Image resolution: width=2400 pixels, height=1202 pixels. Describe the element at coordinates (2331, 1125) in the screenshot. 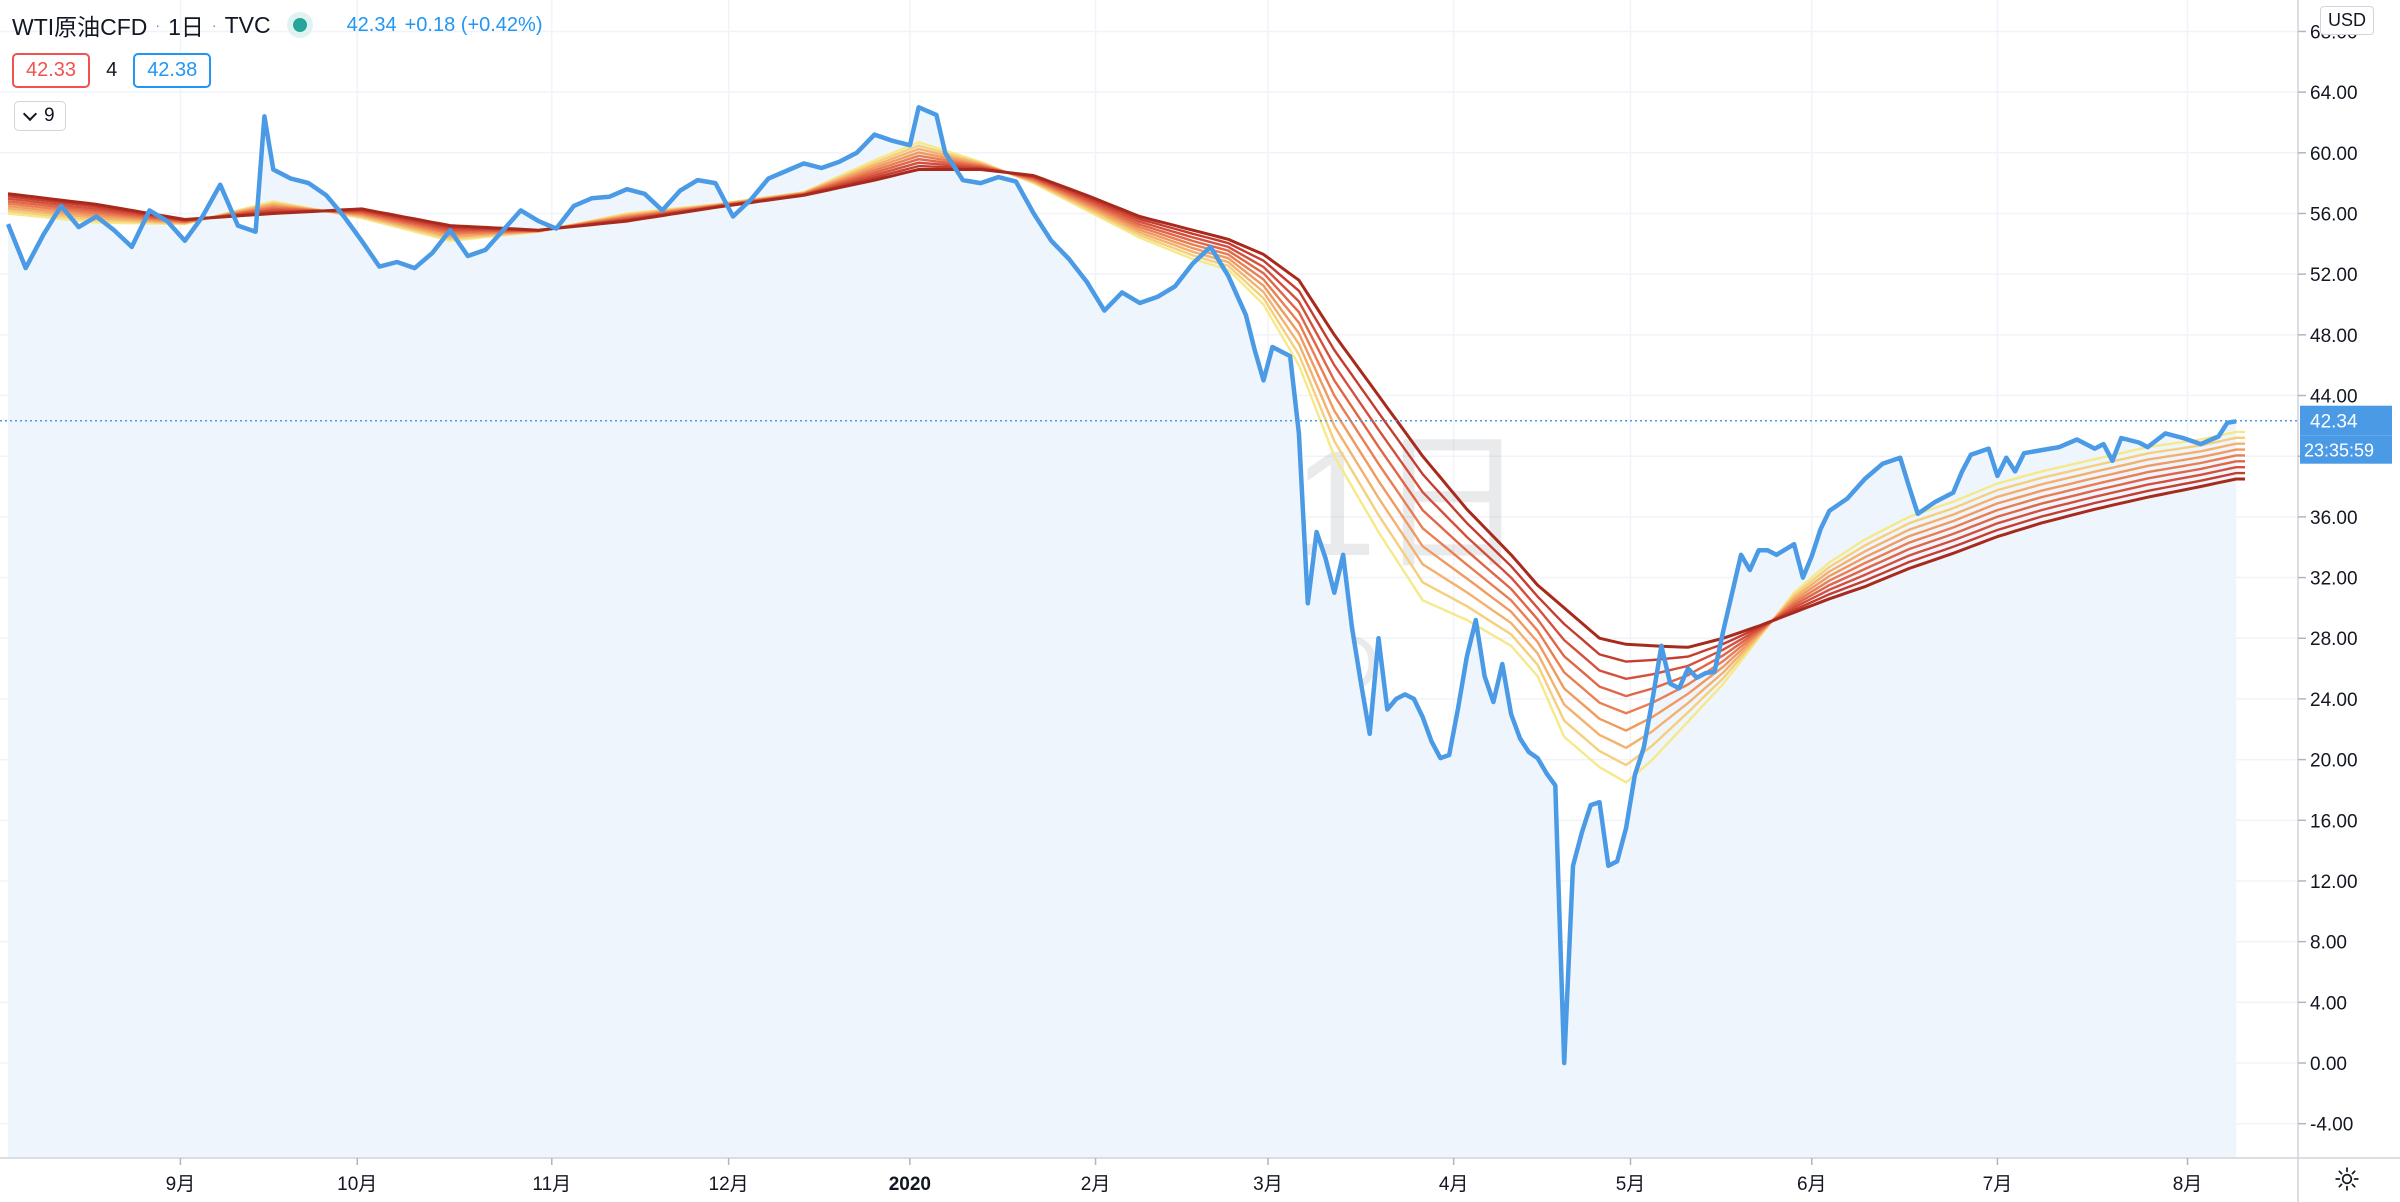

I see `price-tick-label: -4.00` at that location.